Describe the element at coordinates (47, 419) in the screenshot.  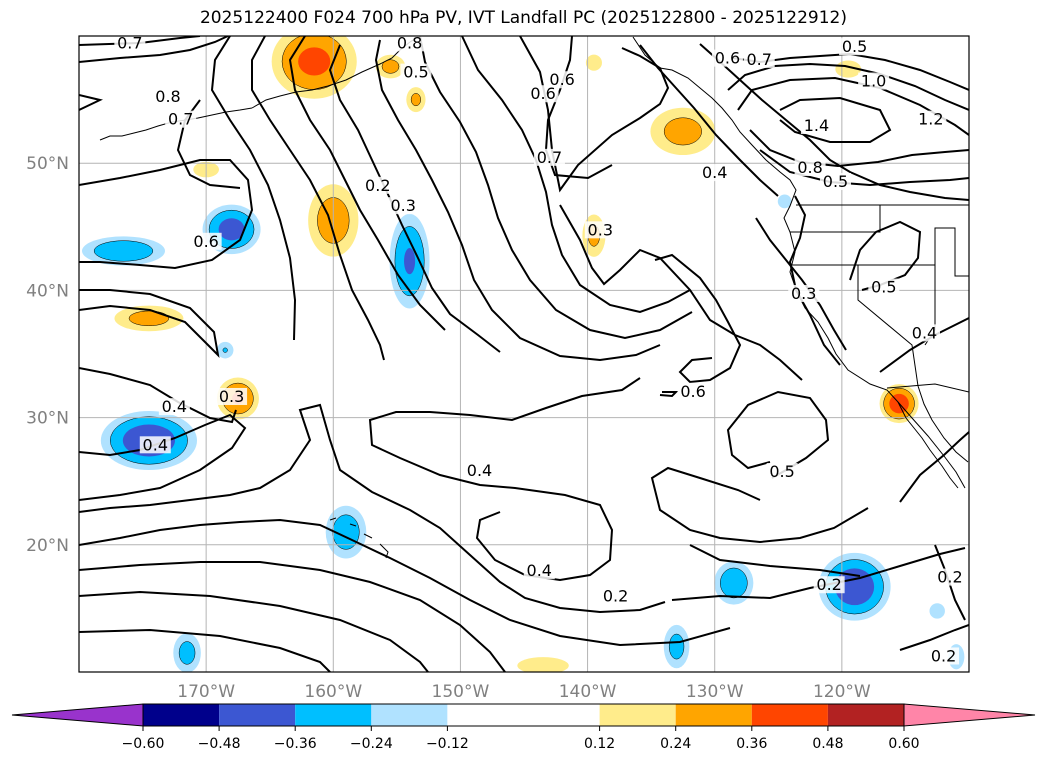
I see `latitude-tick-label: 30°N` at that location.